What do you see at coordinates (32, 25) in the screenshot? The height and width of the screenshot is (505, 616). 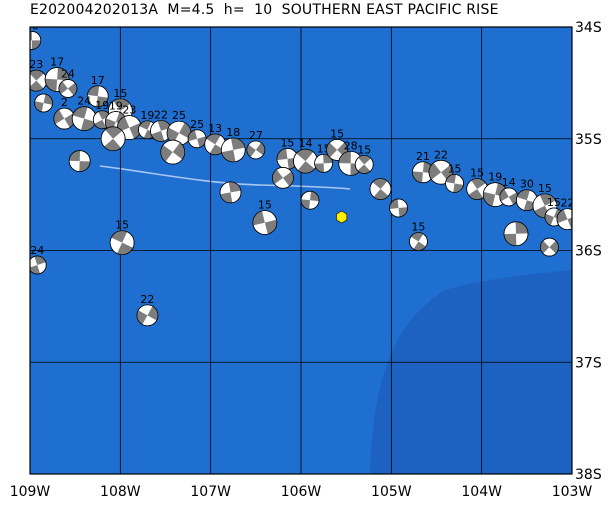 I see `mechanism-label: 20` at bounding box center [32, 25].